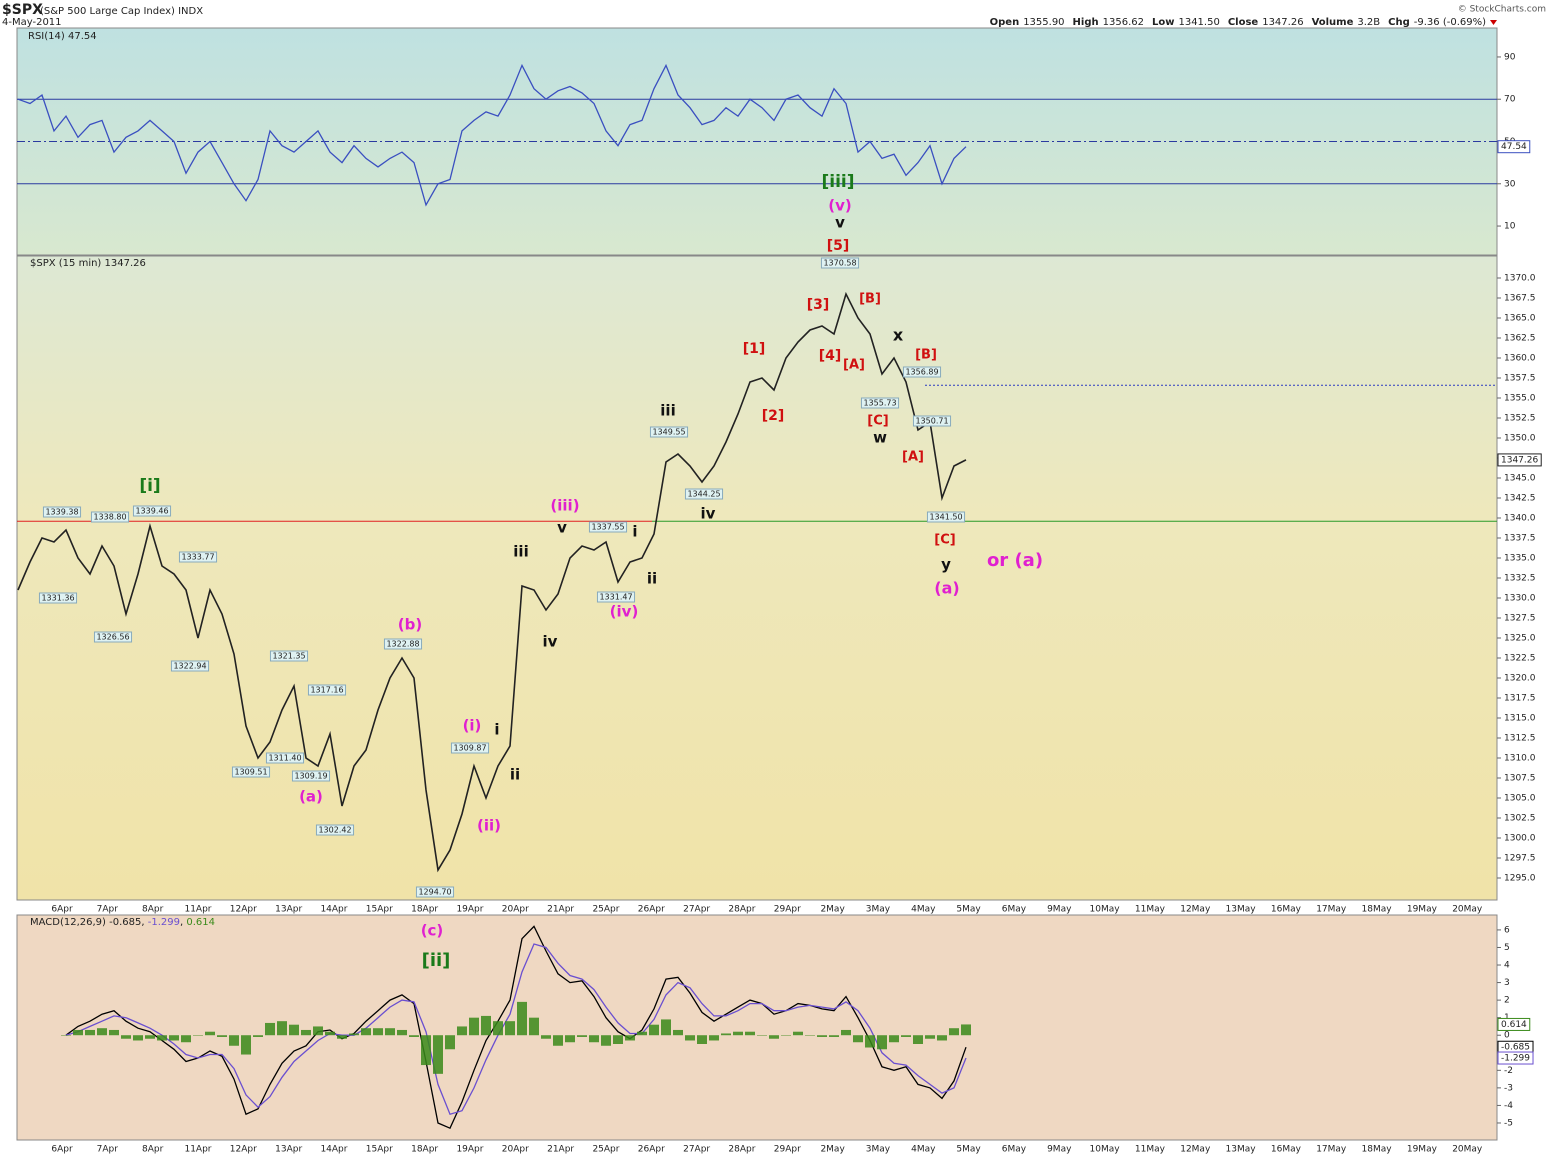 The width and height of the screenshot is (1550, 1157). Describe the element at coordinates (703, 494) in the screenshot. I see `price-label: 1344.25` at that location.